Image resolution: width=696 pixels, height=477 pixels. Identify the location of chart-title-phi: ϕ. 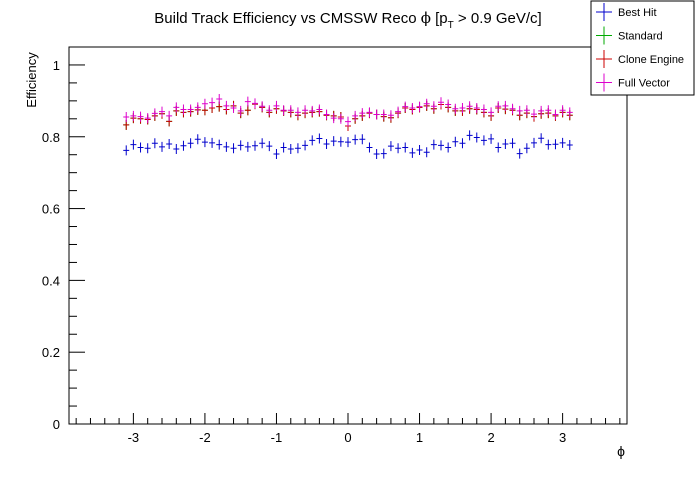
(426, 18).